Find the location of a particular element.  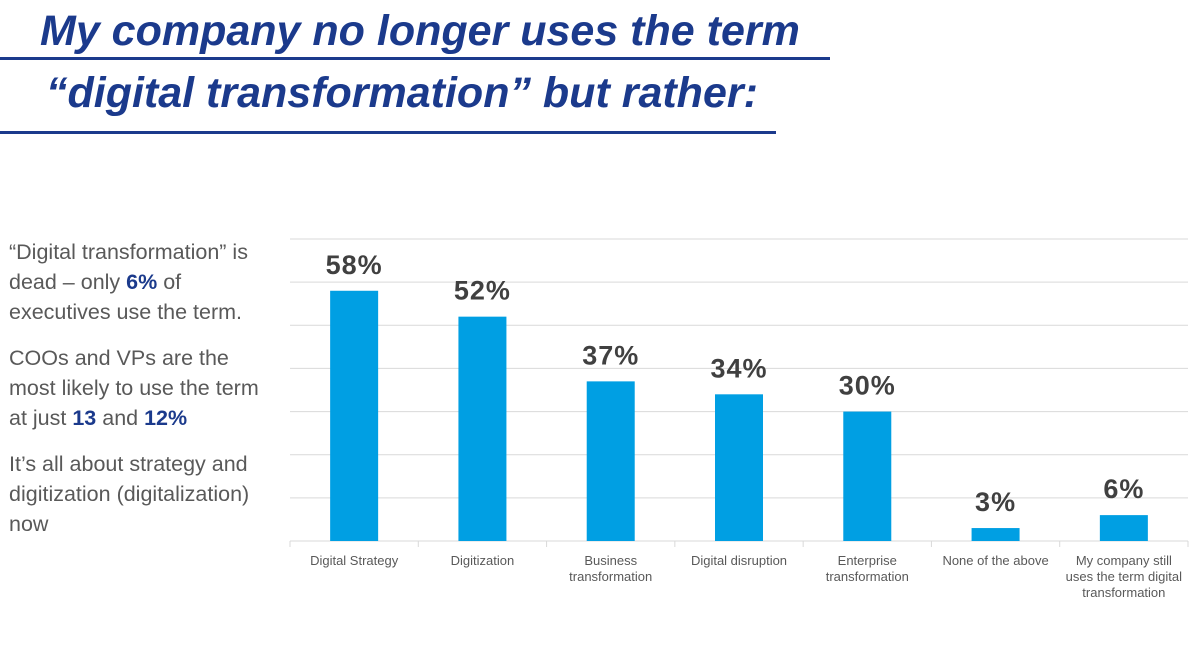

category-label-5: transformation is located at coordinates (867, 576).